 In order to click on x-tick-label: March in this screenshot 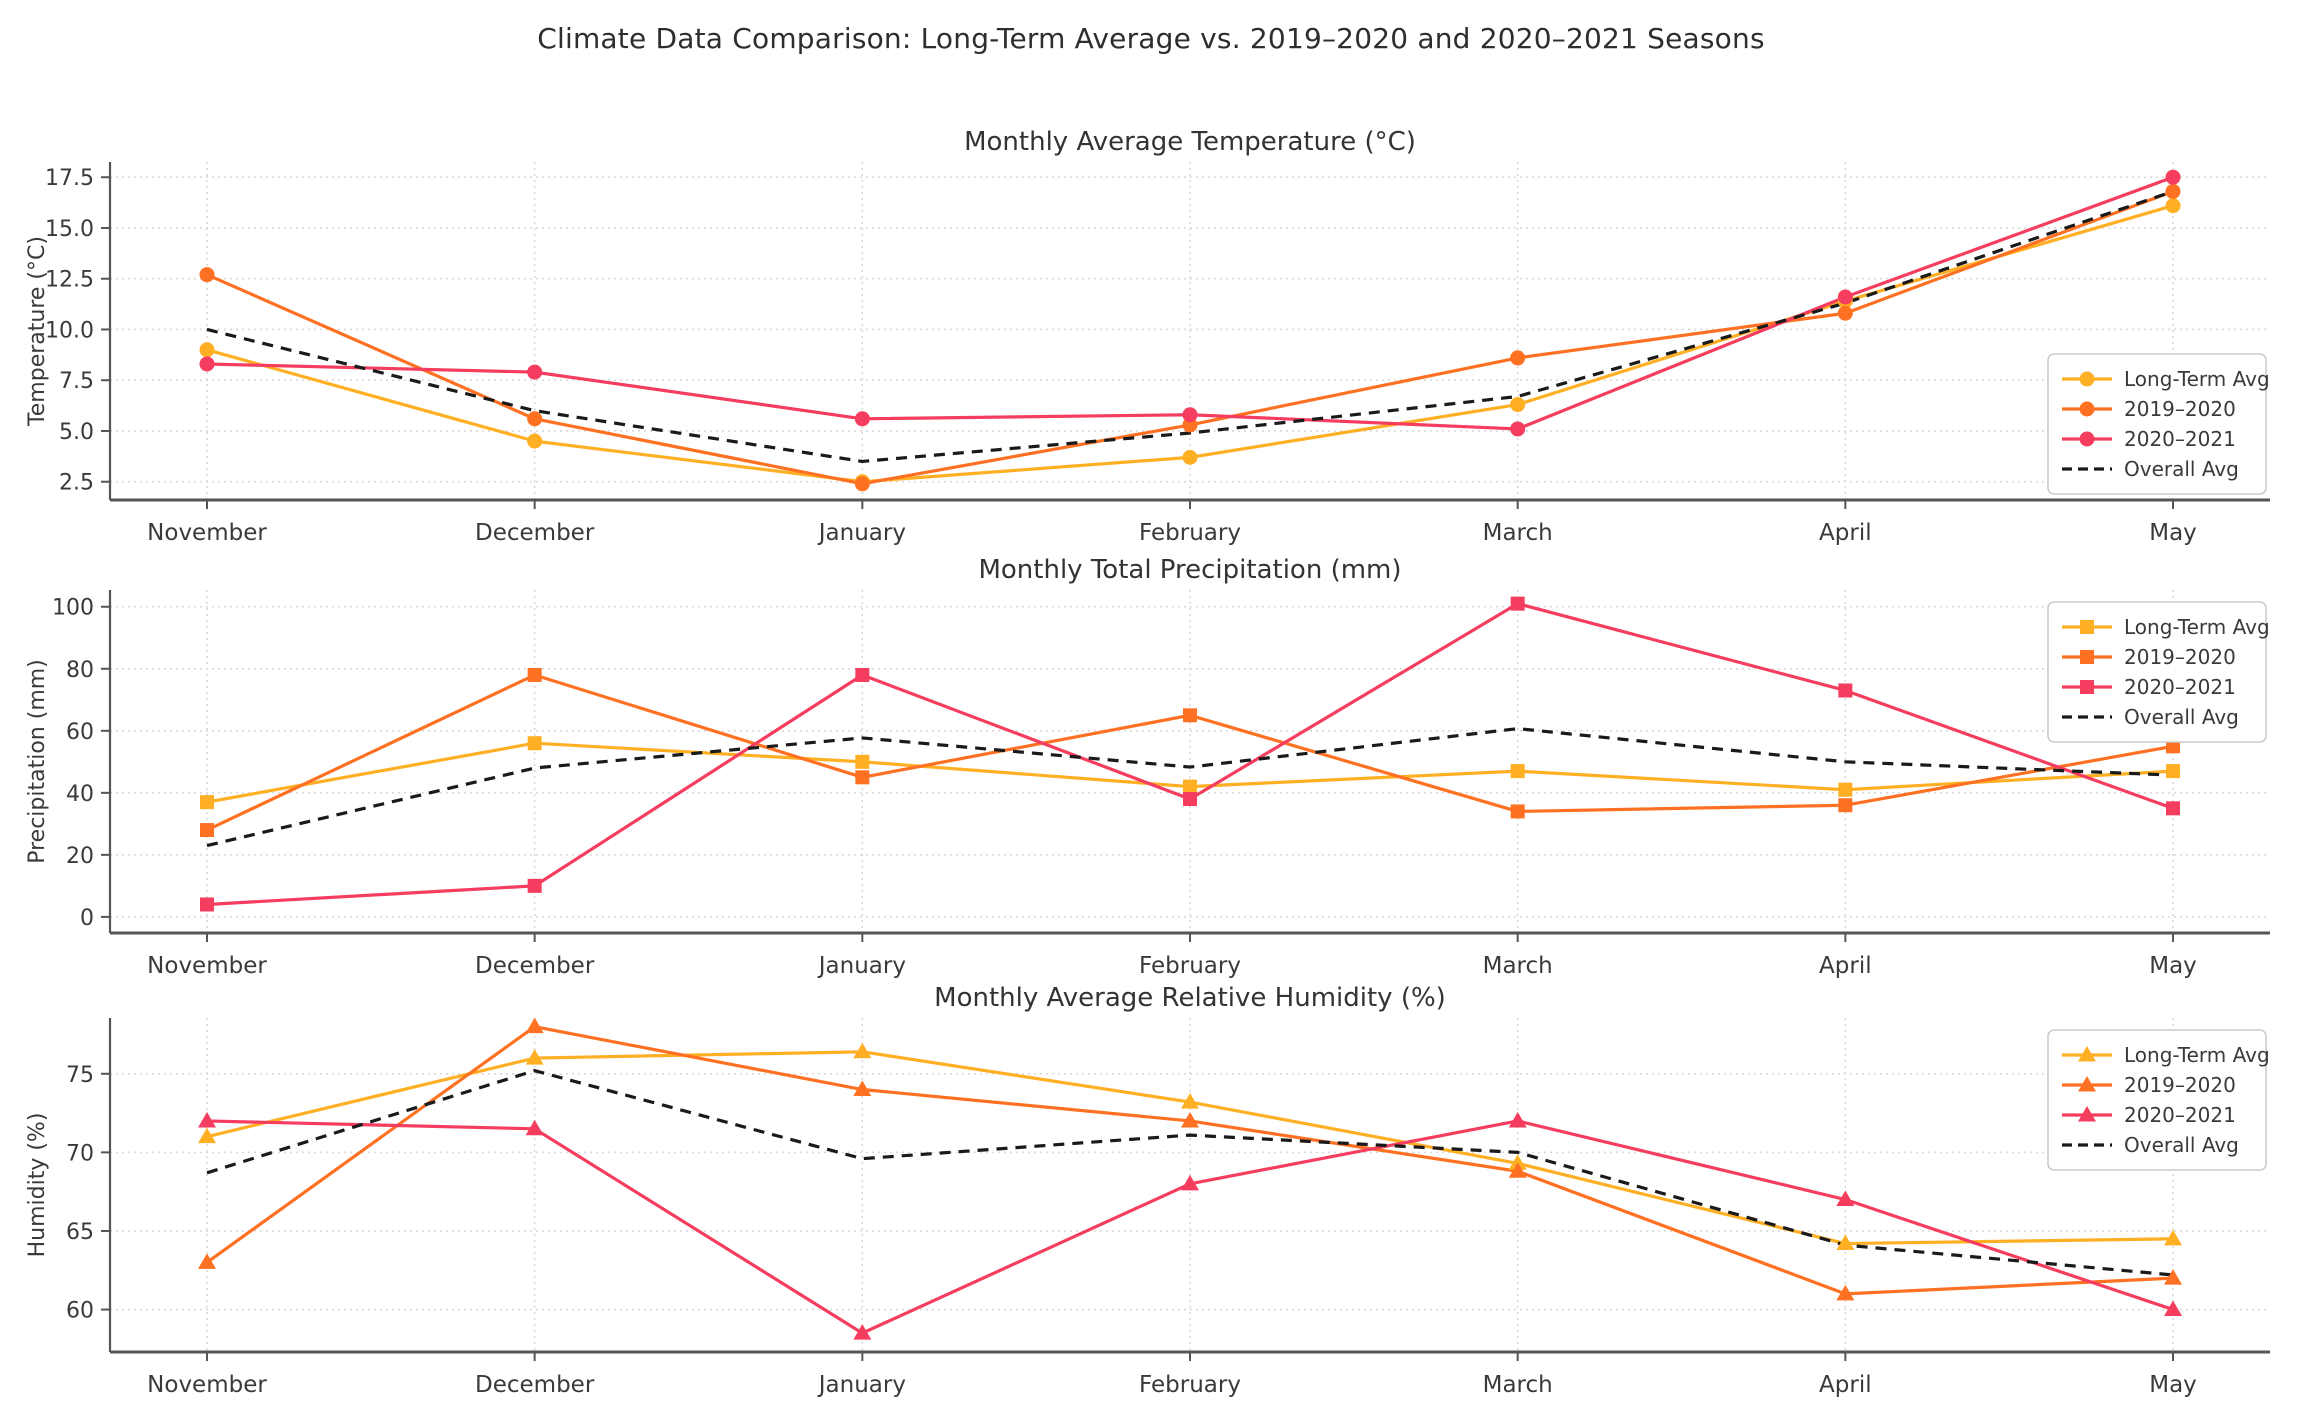, I will do `click(1518, 966)`.